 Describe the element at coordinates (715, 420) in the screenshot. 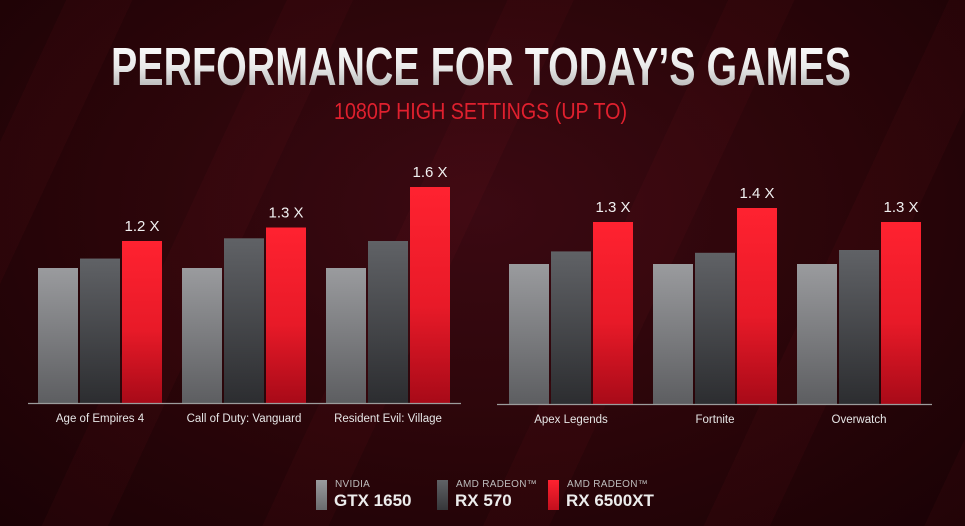

I see `category-label: Fortnite` at that location.